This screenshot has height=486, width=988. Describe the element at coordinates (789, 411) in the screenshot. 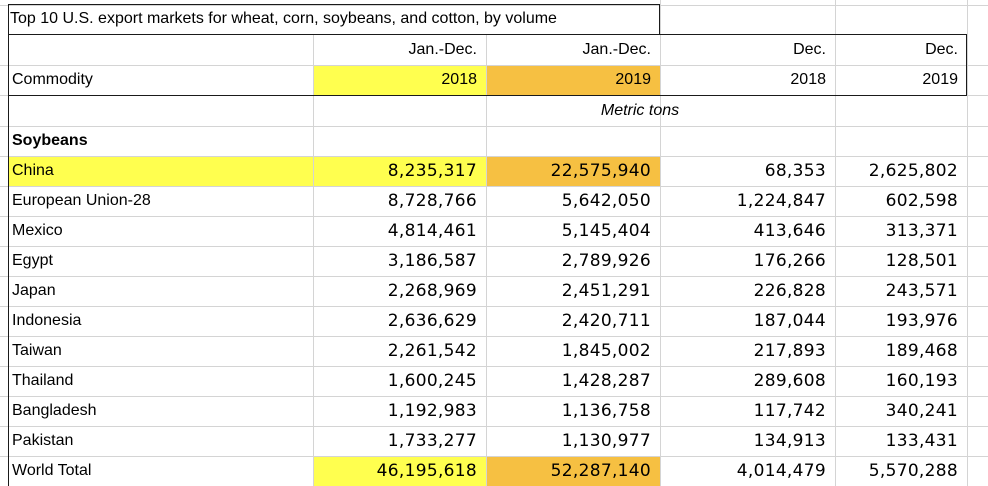

I see `value-dec-2018: 117,742` at that location.